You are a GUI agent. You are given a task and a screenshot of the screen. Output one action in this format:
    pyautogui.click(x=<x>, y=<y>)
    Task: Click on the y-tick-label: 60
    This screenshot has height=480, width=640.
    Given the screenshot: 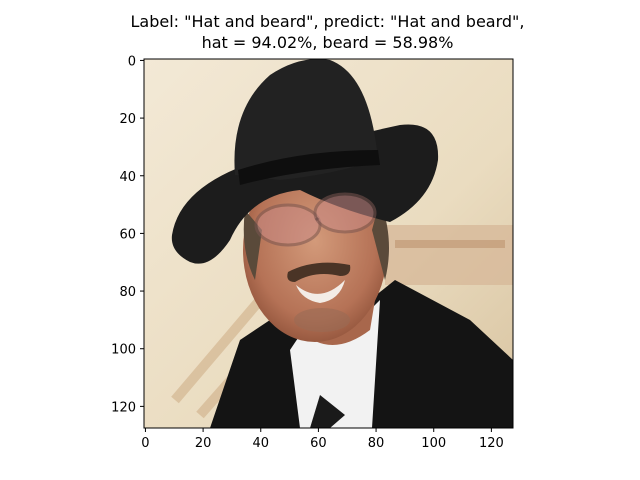 What is the action you would take?
    pyautogui.click(x=127, y=234)
    